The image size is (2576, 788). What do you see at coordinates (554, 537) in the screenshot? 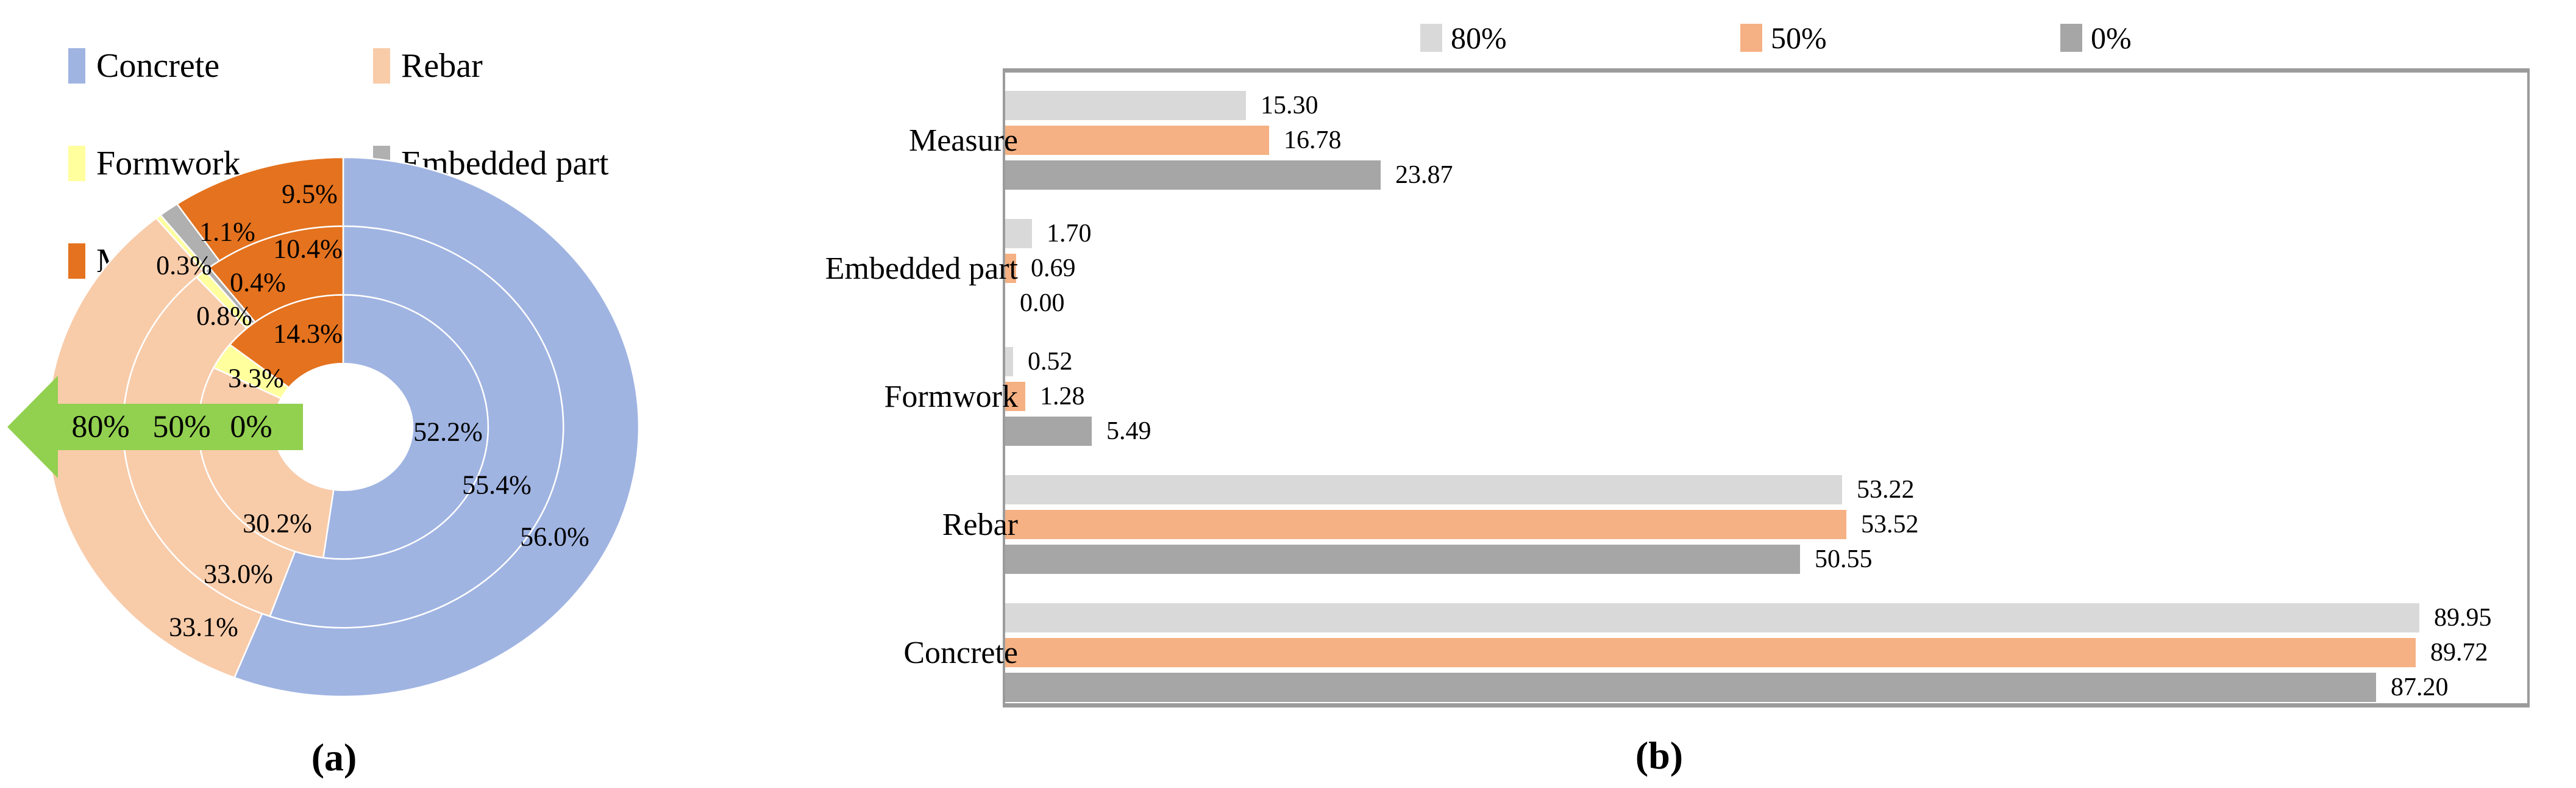
I see `donut-data-label: 56.0%` at bounding box center [554, 537].